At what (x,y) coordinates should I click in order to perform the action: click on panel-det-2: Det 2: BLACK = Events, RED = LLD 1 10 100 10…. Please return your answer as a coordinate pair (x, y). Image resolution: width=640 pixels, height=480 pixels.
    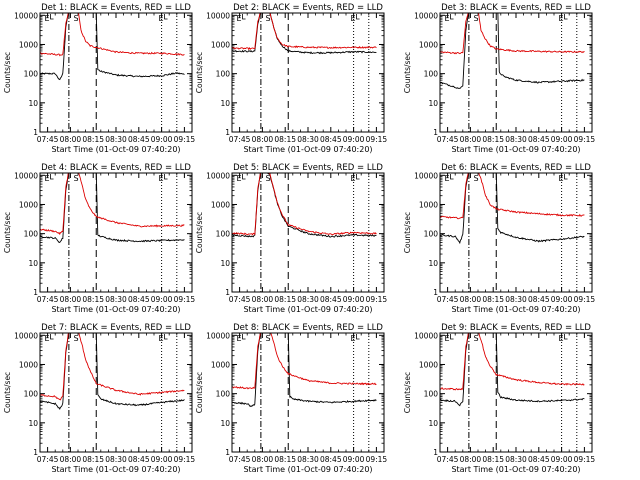
    Looking at the image, I should click on (291, 78).